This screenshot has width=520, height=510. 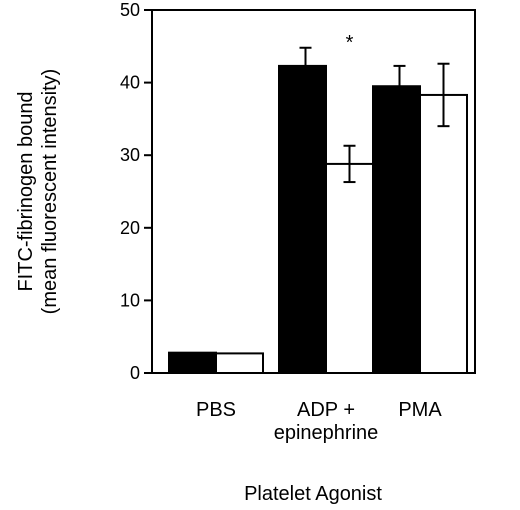 What do you see at coordinates (135, 373) in the screenshot?
I see `y-tick-label: 0` at bounding box center [135, 373].